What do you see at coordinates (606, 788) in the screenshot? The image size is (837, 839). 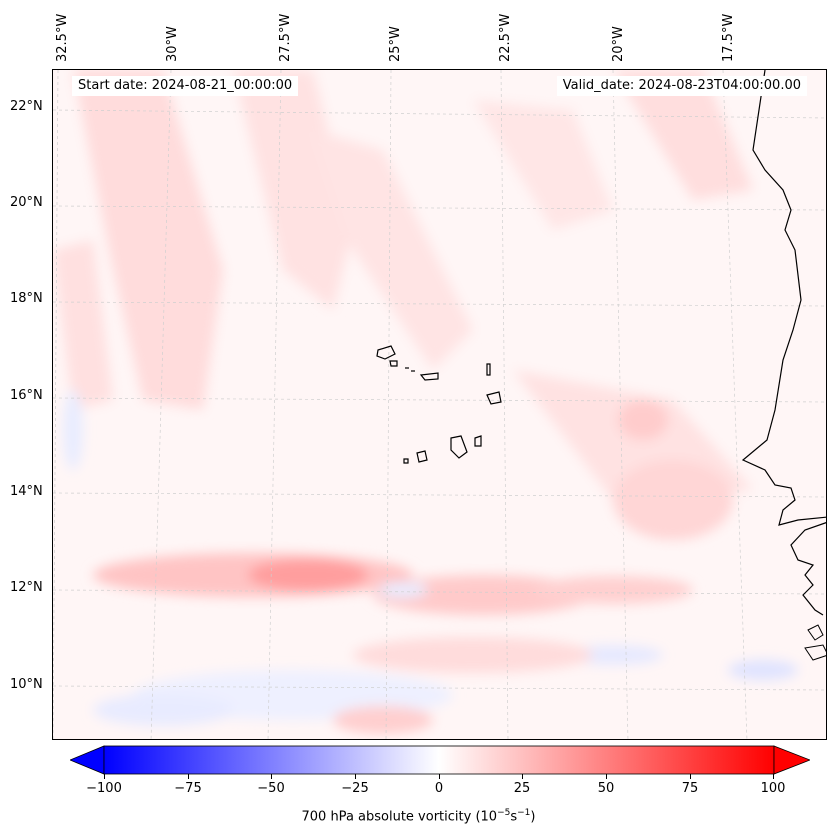 I see `cb-tick-label: 50` at bounding box center [606, 788].